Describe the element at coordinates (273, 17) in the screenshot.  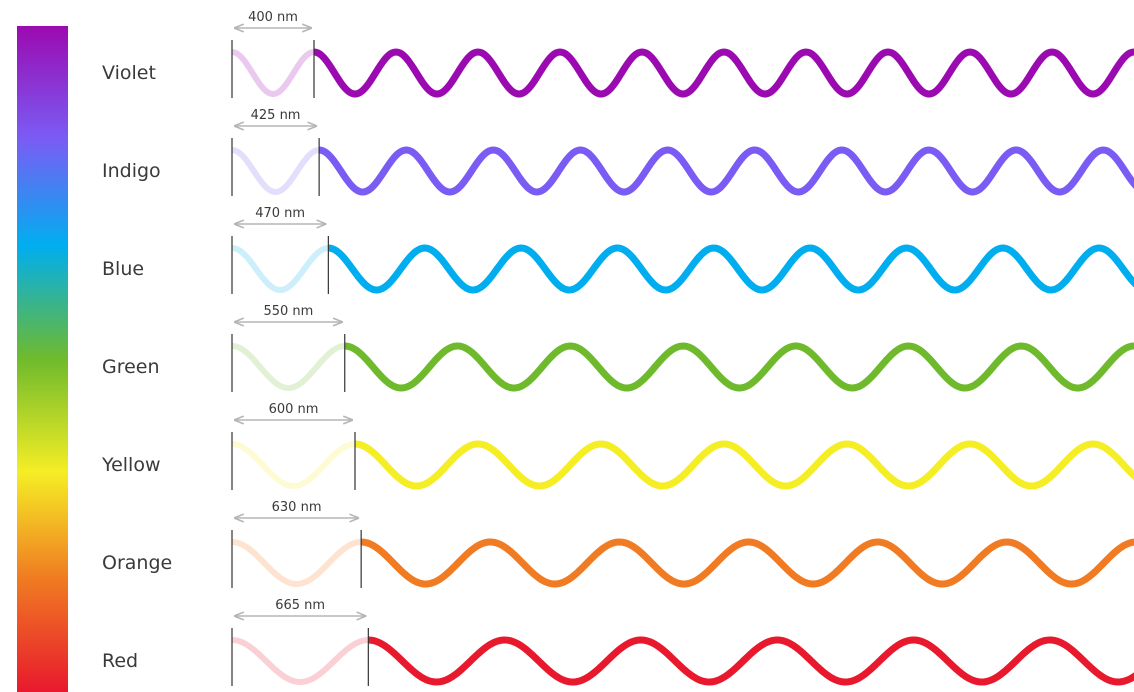
I see `wavelength-label-violet: 400 nm` at that location.